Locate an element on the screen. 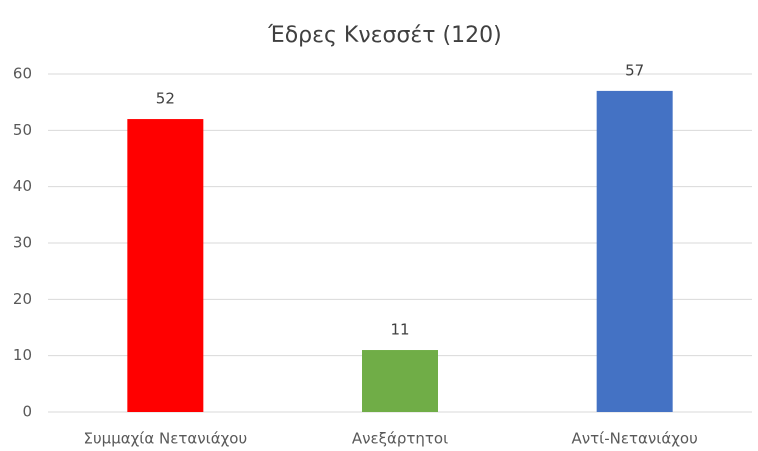 The width and height of the screenshot is (758, 451). x-tick-label: Ανεξάρτητοι is located at coordinates (400, 439).